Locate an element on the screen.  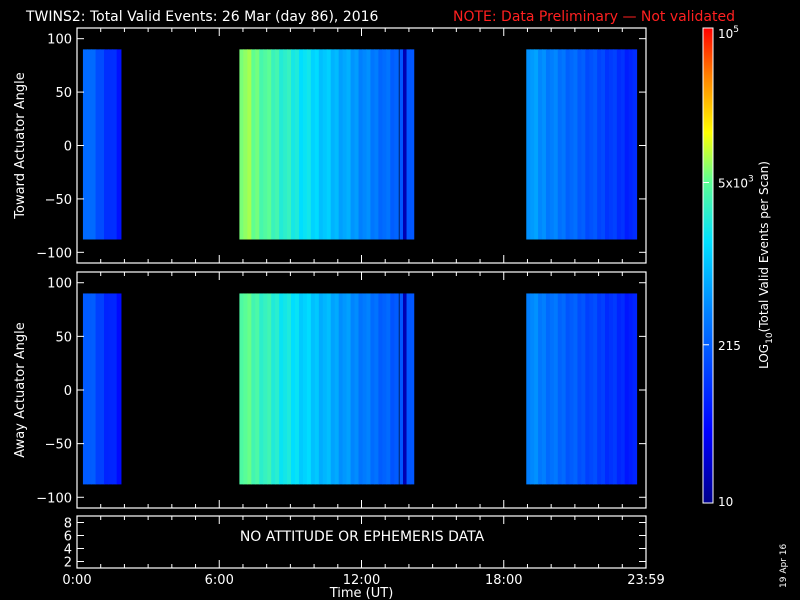
x-tick-label: 12:00 is located at coordinates (361, 580).